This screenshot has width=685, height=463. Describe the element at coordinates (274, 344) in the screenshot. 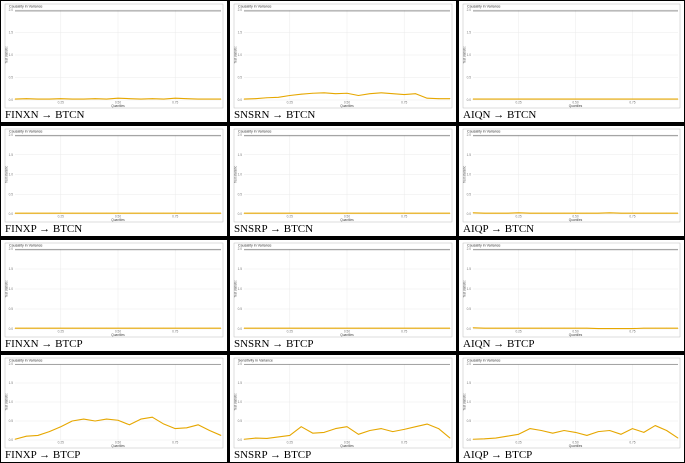

I see `panel-caption: SNSRN → BTCP` at that location.